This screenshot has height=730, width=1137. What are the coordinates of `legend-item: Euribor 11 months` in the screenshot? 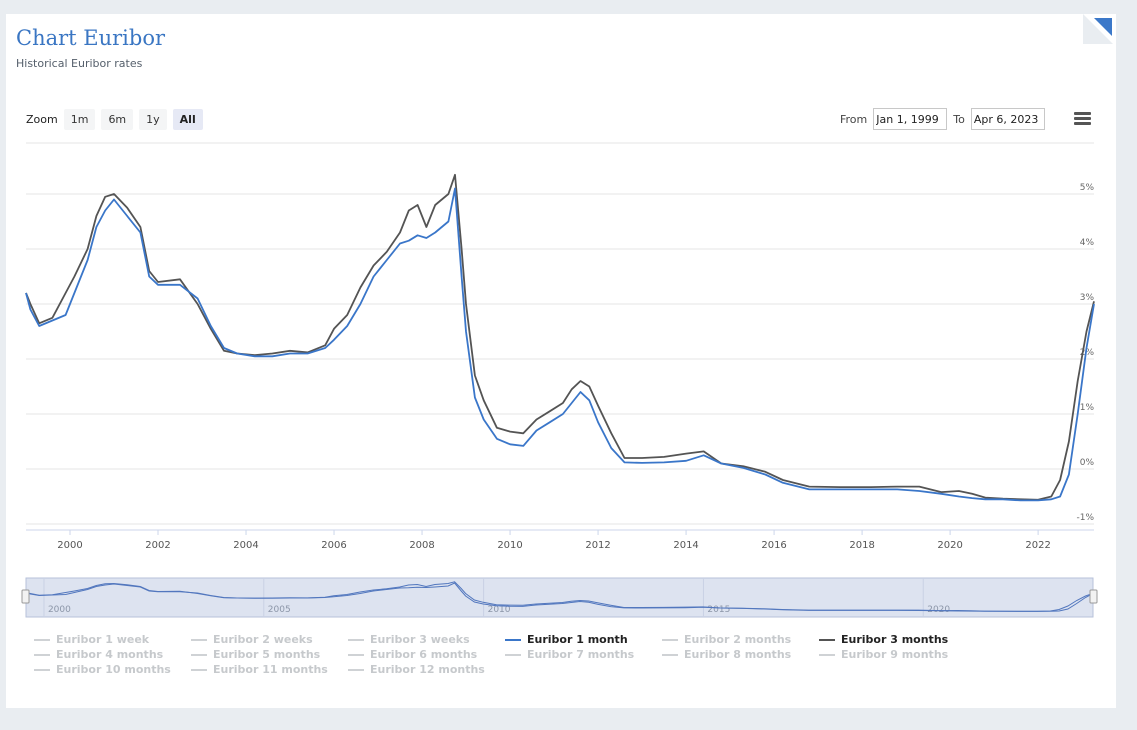 It's located at (269, 669).